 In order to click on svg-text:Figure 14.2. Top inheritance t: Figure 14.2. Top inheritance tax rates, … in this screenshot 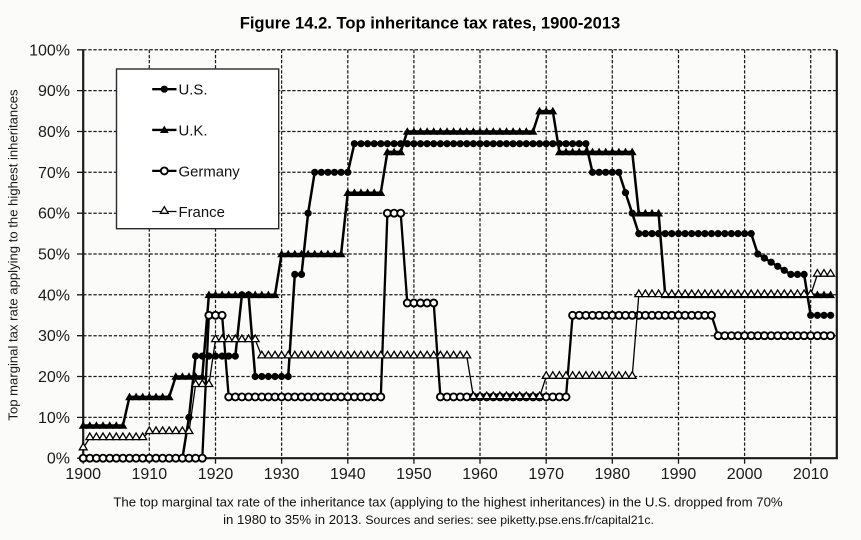, I will do `click(430, 23)`.